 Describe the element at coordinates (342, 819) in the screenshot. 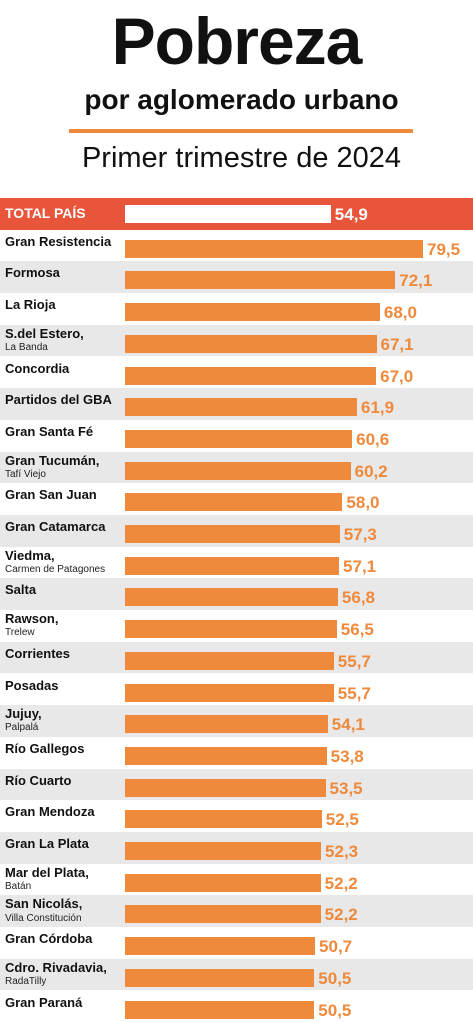

I see `value-label: 52,5` at that location.